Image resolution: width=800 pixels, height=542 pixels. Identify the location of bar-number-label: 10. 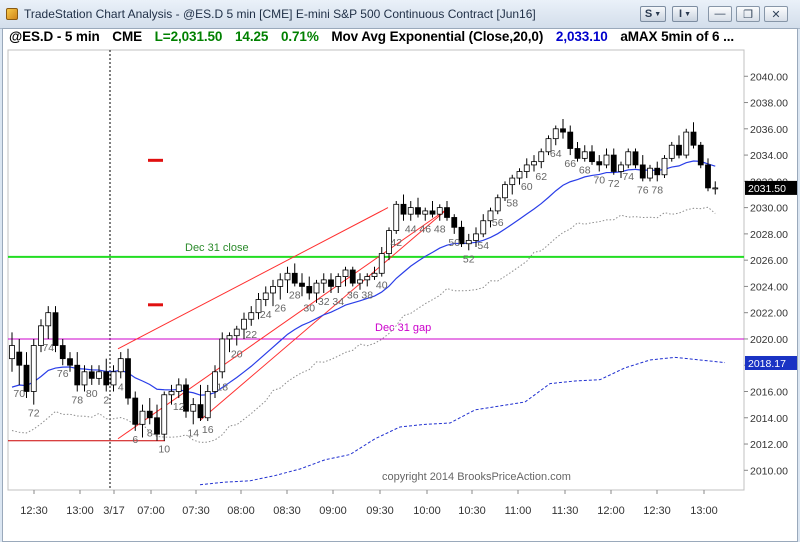
(164, 450).